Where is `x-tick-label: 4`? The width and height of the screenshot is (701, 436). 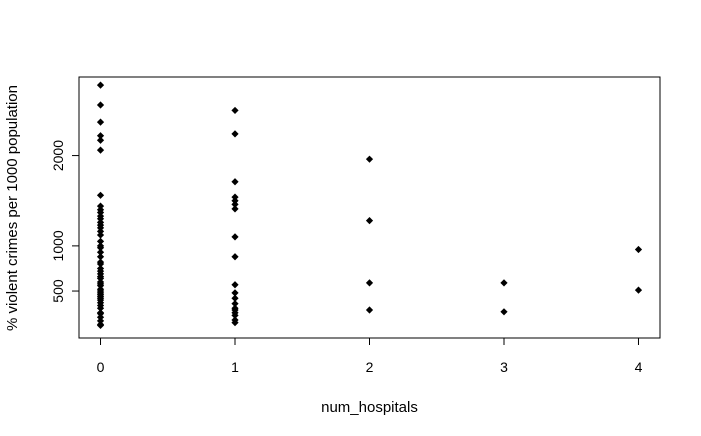 x-tick-label: 4 is located at coordinates (639, 367).